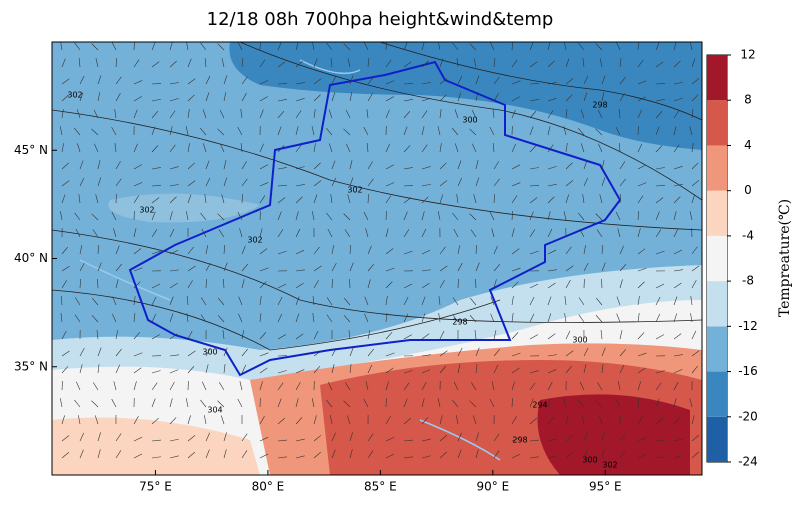 This screenshot has width=800, height=506. What do you see at coordinates (579, 340) in the screenshot?
I see `contour-label: 300` at bounding box center [579, 340].